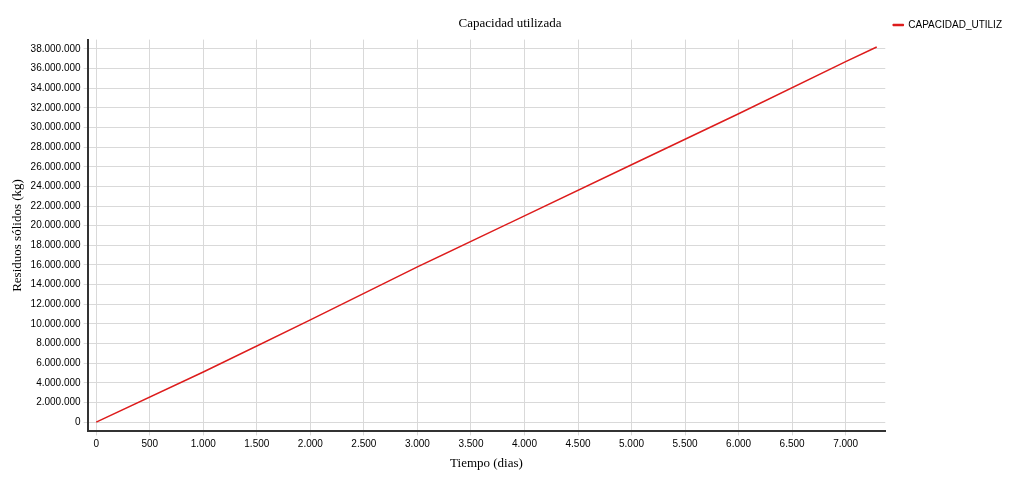  Describe the element at coordinates (955, 24) in the screenshot. I see `legend-label: CAPACIDAD_UTILIZ` at that location.